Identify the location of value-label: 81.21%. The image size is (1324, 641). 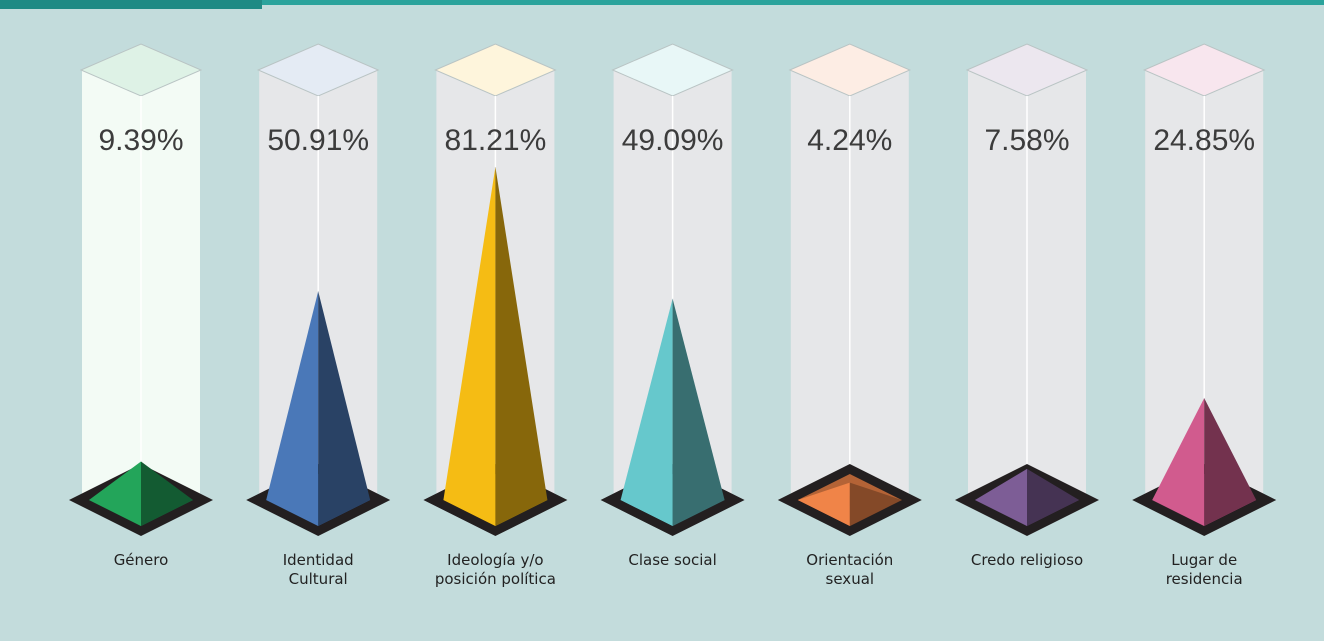
(496, 140).